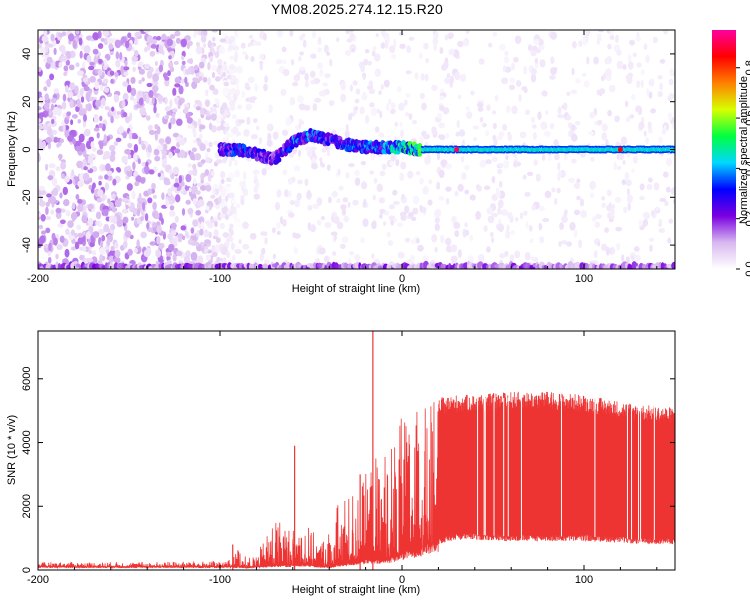 The image size is (750, 600). Describe the element at coordinates (584, 279) in the screenshot. I see `spectrogram-x-tick-label: 100` at that location.